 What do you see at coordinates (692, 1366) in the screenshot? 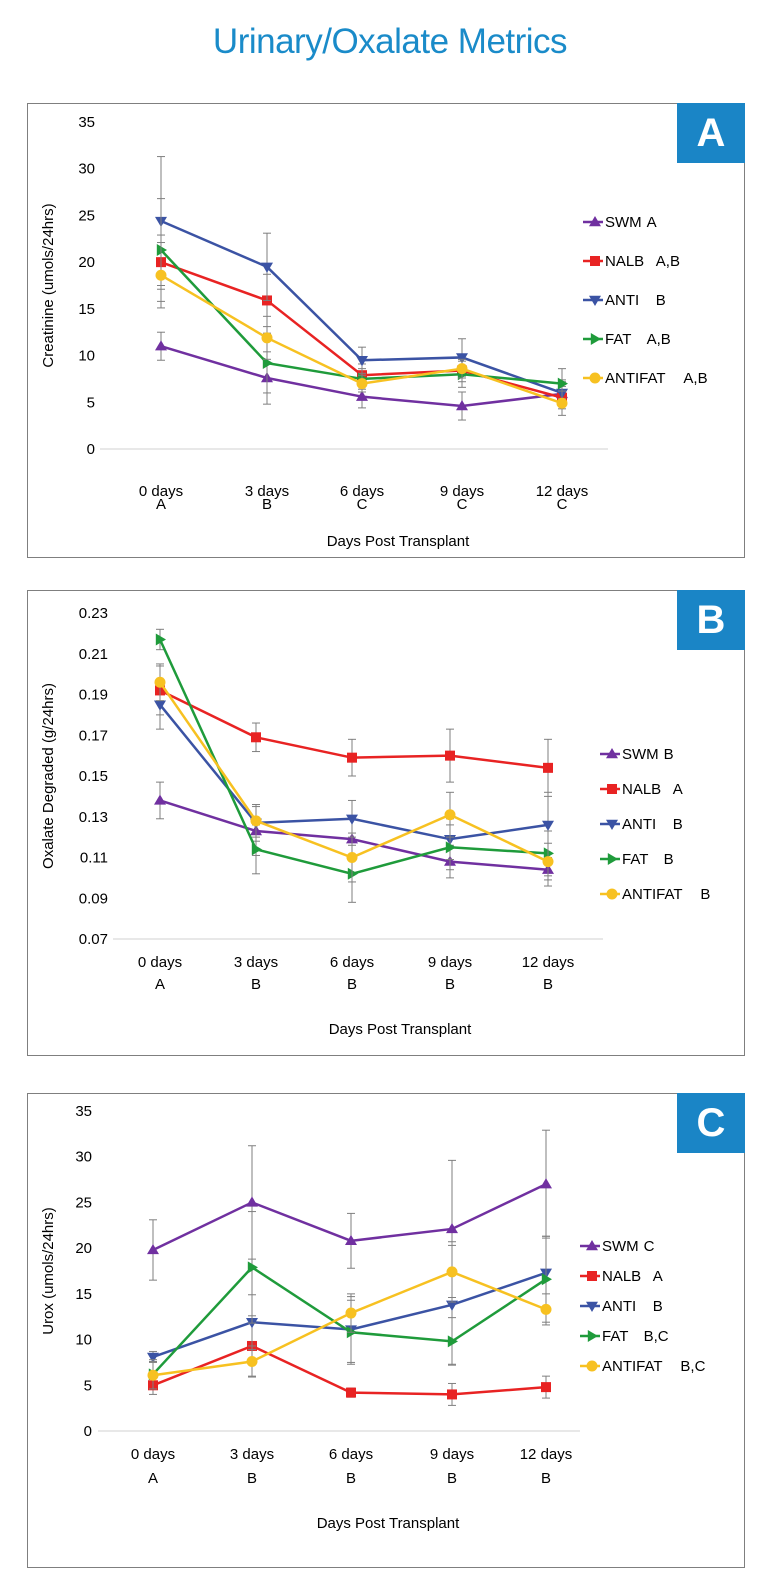
I see `legend-group-letter: B,C` at bounding box center [692, 1366].